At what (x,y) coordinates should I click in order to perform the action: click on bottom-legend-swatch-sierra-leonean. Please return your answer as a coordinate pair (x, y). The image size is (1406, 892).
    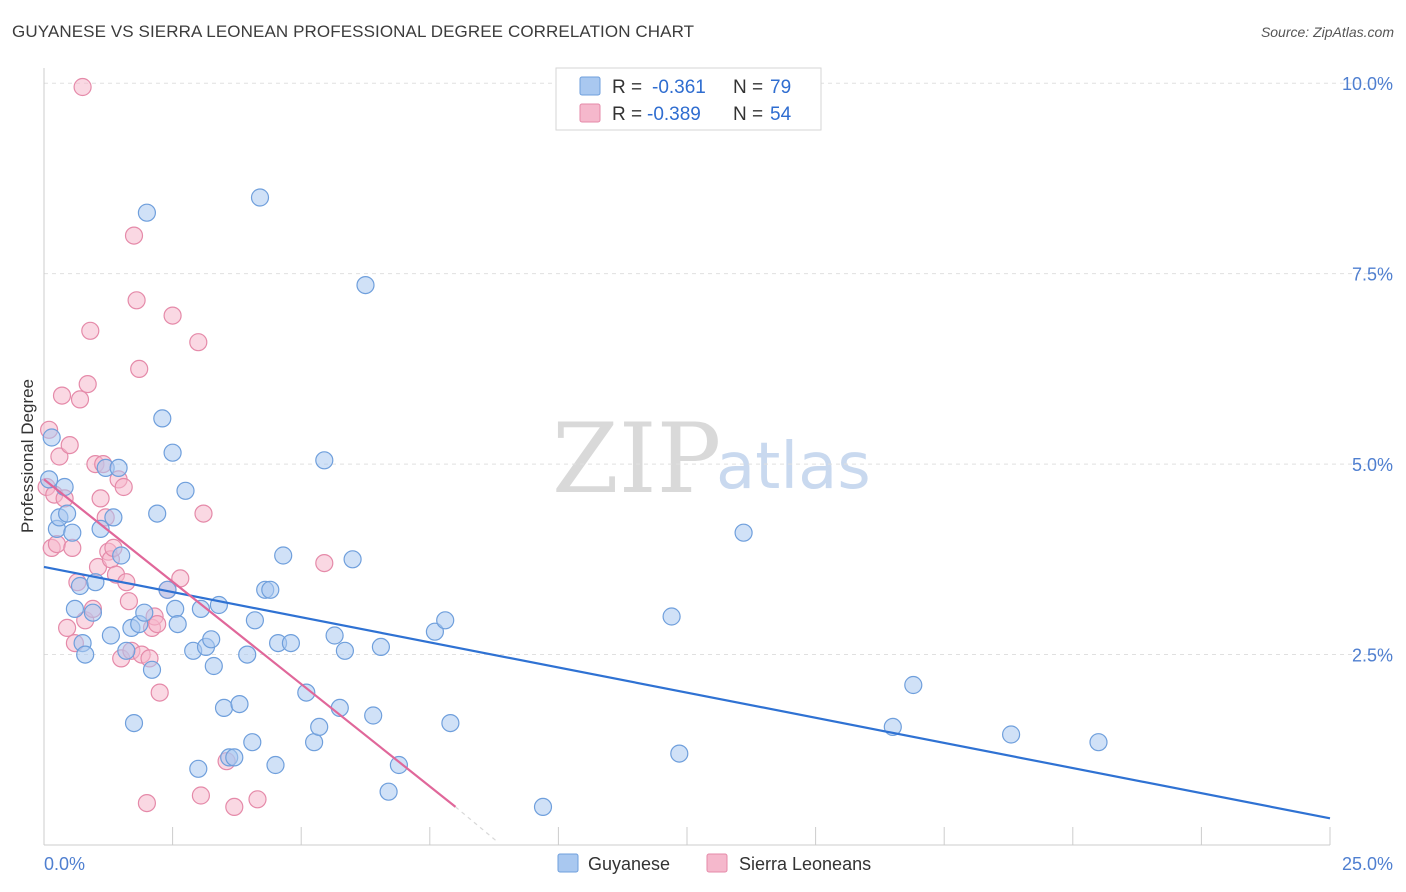
    Looking at the image, I should click on (717, 863).